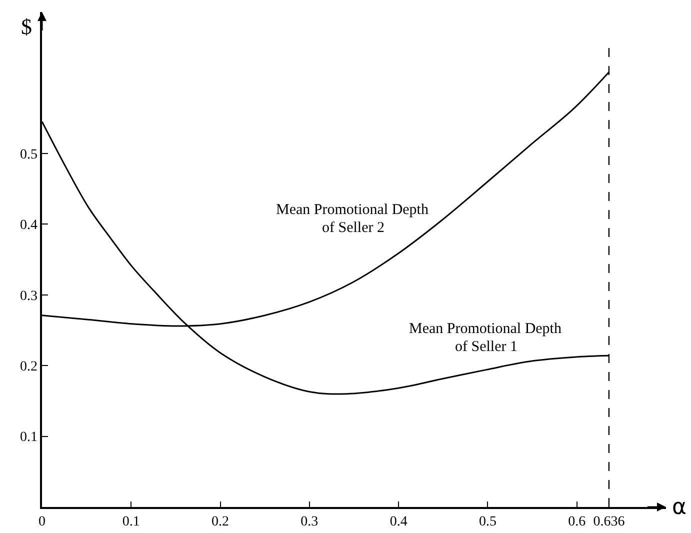  What do you see at coordinates (679, 507) in the screenshot?
I see `x-axis-title: α` at bounding box center [679, 507].